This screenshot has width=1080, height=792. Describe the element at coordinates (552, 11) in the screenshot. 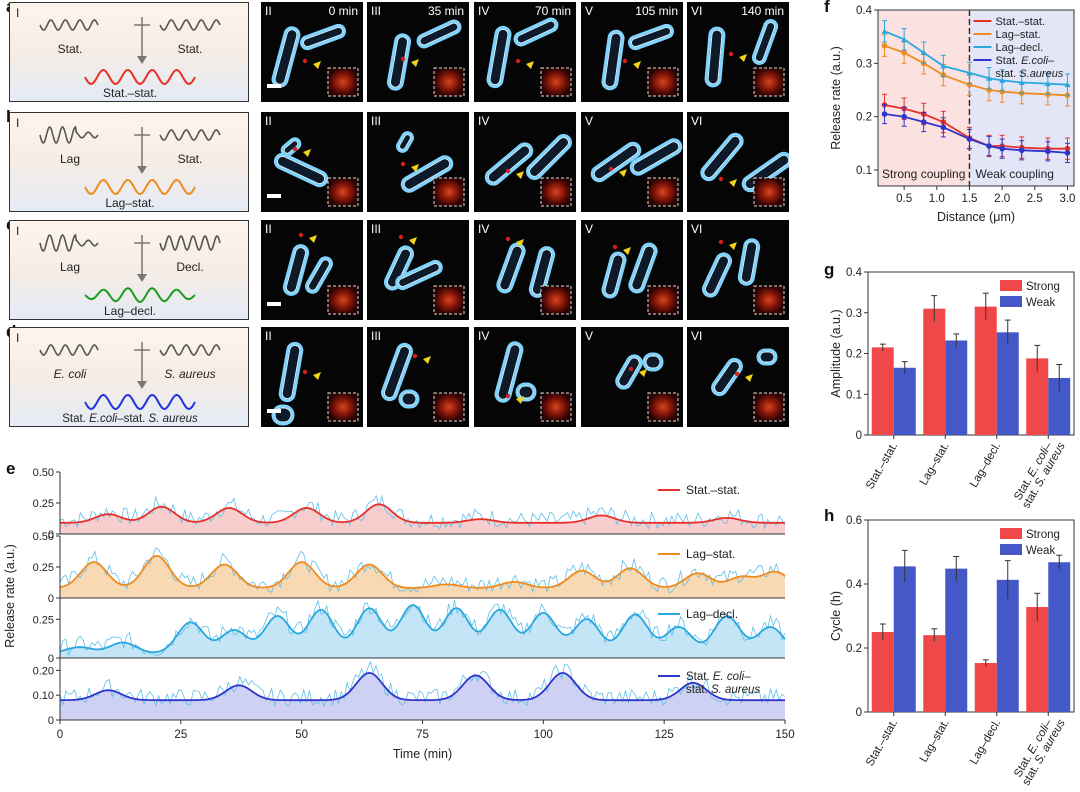

I see `microscopy-time-label: 70 min` at that location.